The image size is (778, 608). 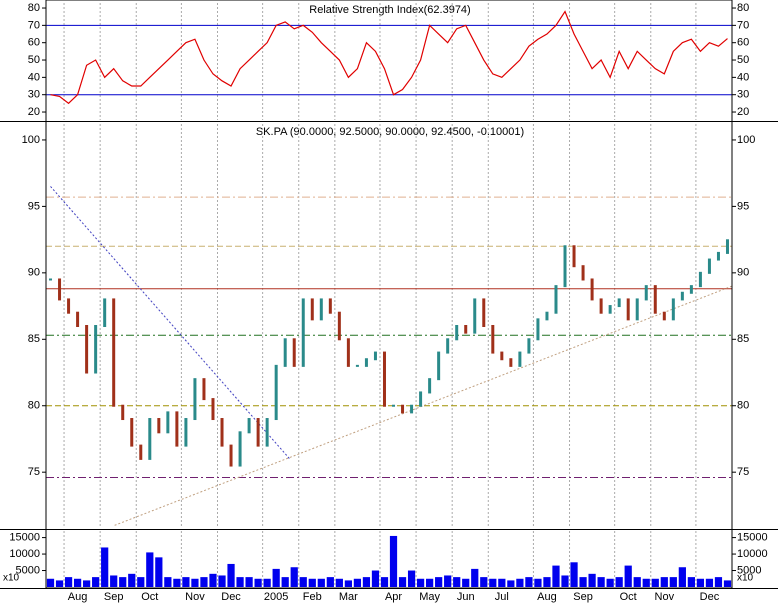 What do you see at coordinates (114, 597) in the screenshot?
I see `x-tick-label: Sep` at bounding box center [114, 597].